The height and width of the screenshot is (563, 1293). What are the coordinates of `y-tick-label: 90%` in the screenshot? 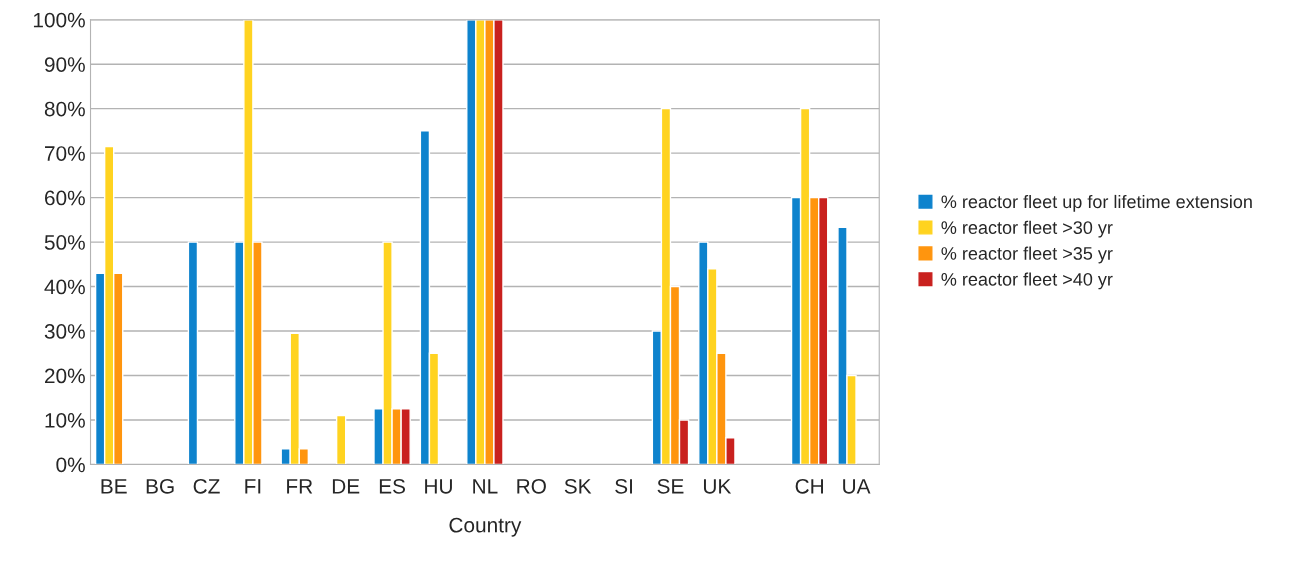 It's located at (64, 64).